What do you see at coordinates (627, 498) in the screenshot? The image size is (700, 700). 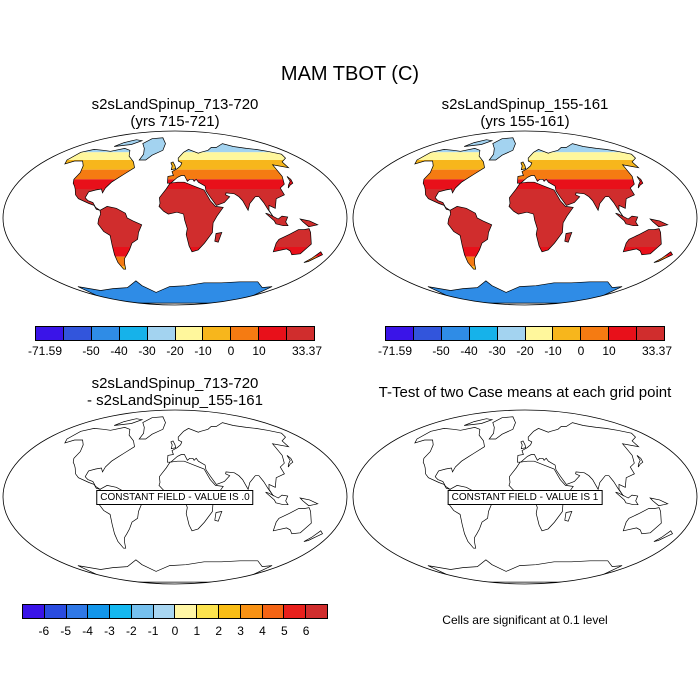 I see `map-4-indonesia-coast` at bounding box center [627, 498].